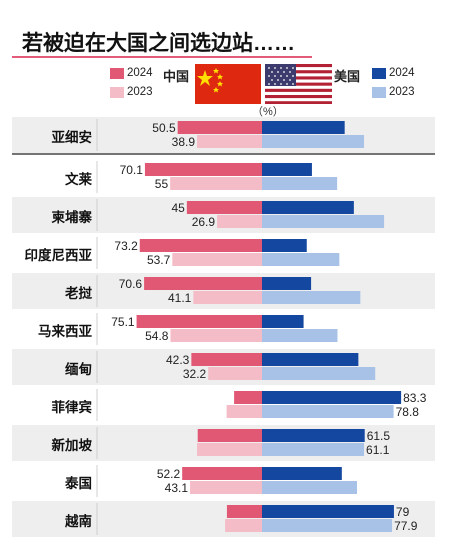 The height and width of the screenshot is (546, 463). Describe the element at coordinates (184, 142) in the screenshot. I see `data-label: 38.9` at that location.